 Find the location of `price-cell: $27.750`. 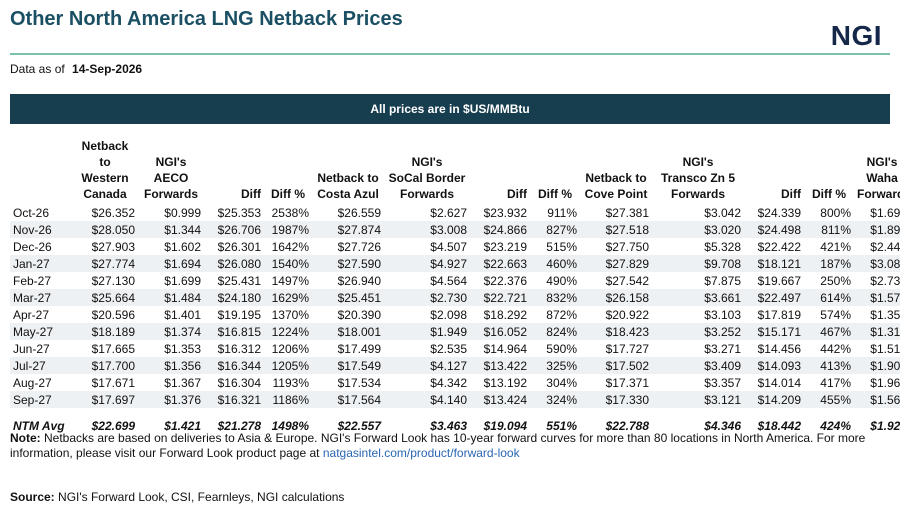

price-cell: $27.750 is located at coordinates (627, 246).